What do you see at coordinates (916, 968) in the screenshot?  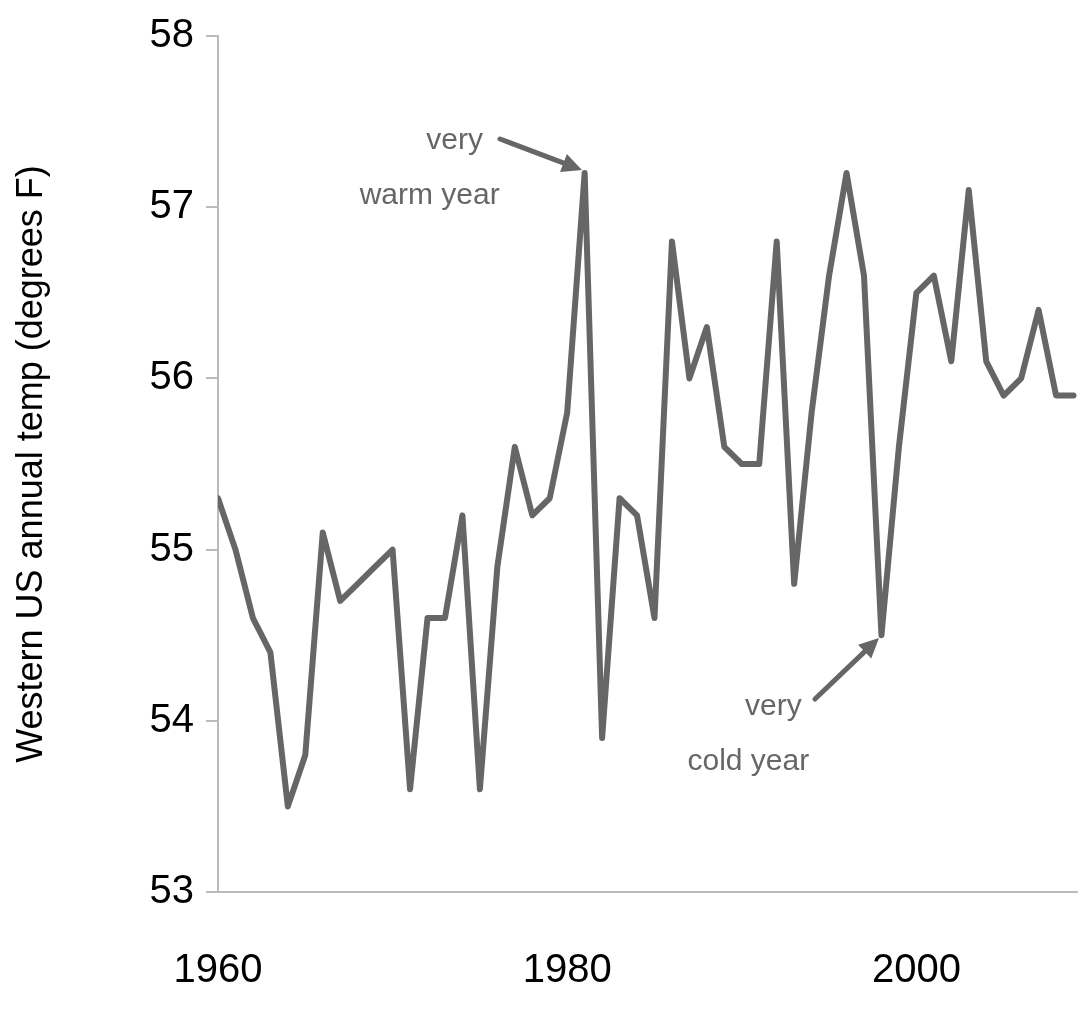 I see `x-tick-label: 2000` at bounding box center [916, 968].